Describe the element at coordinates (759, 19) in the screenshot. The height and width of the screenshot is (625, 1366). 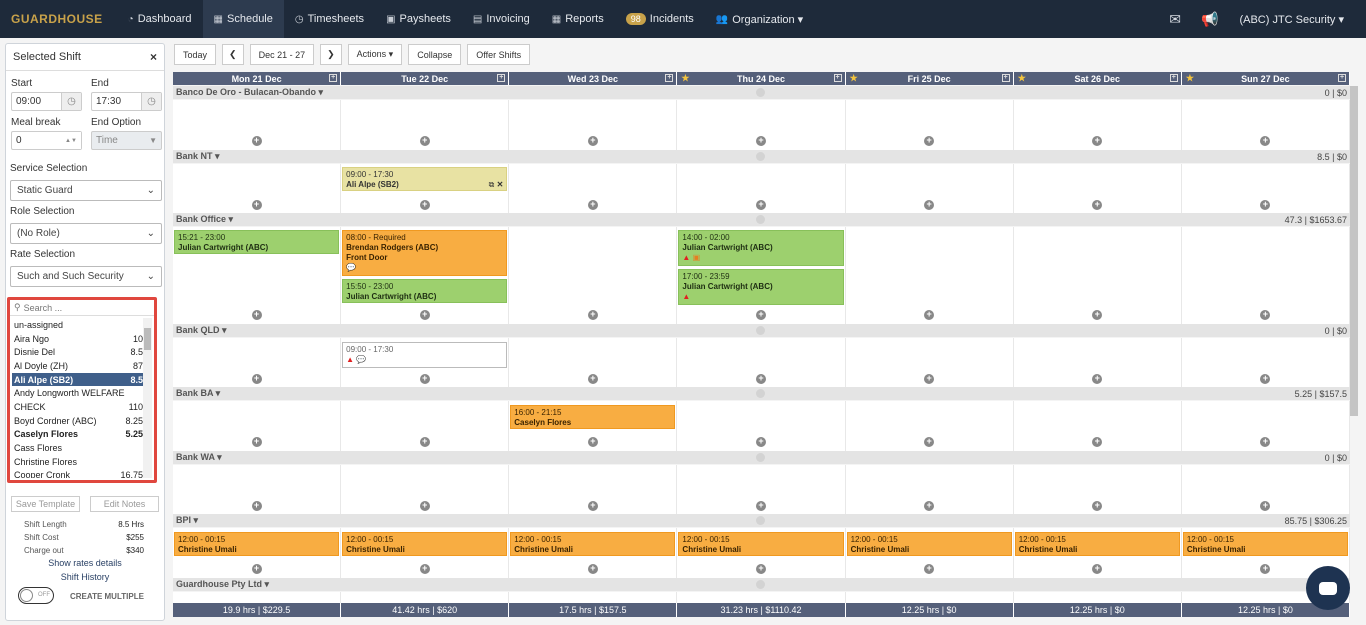
I see `nav-organization: 👥 Organization ▾` at that location.